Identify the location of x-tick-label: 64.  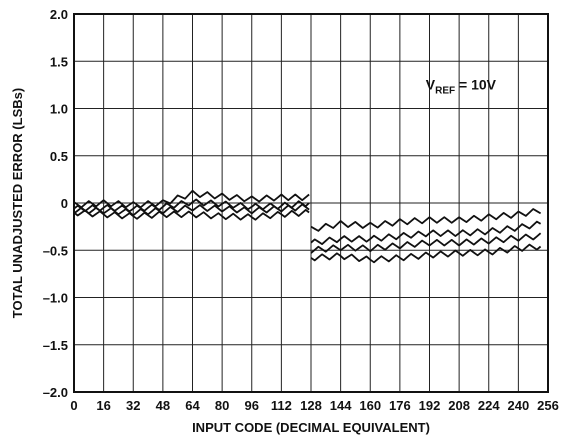
(192, 405).